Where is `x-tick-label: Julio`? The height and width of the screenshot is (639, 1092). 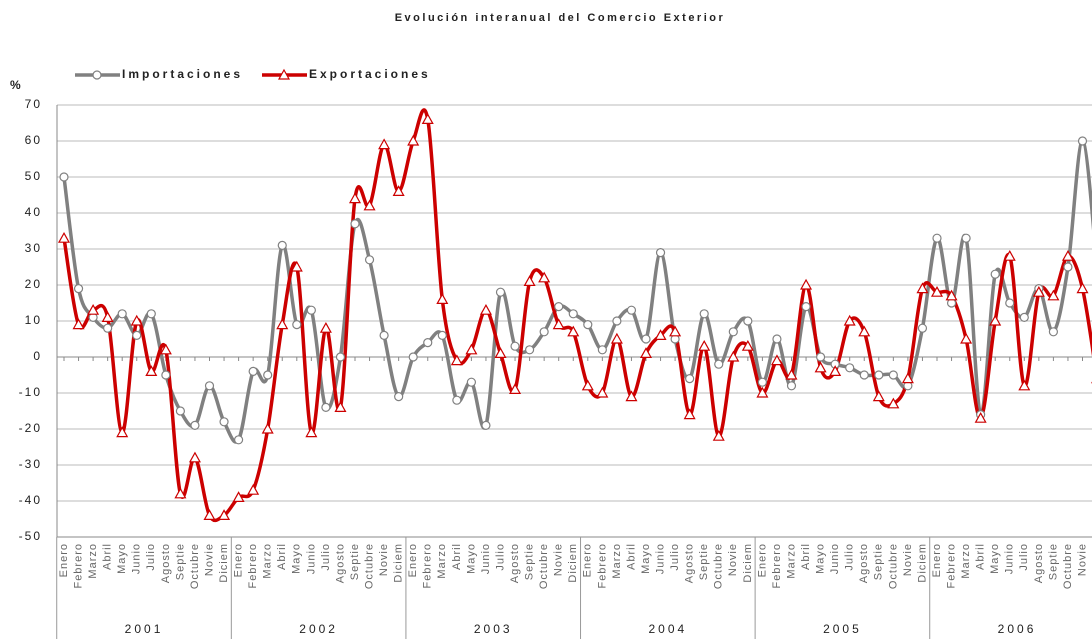 x-tick-label: Julio is located at coordinates (151, 557).